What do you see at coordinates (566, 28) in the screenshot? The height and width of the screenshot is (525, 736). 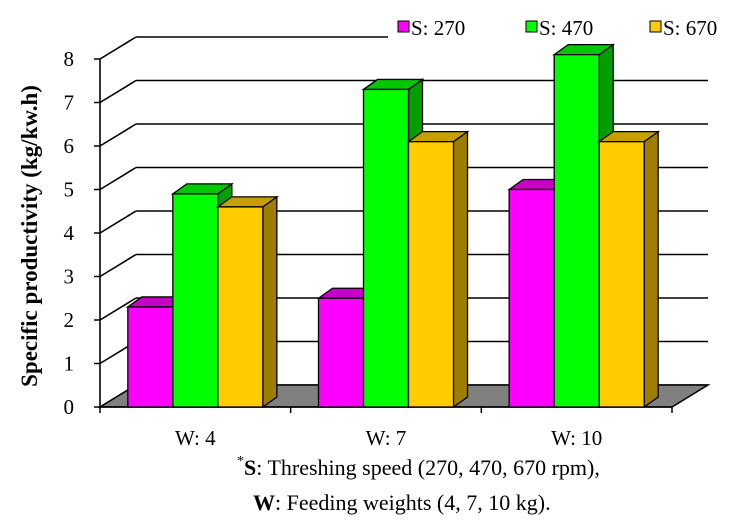 I see `legend-label-1: S: 470` at bounding box center [566, 28].